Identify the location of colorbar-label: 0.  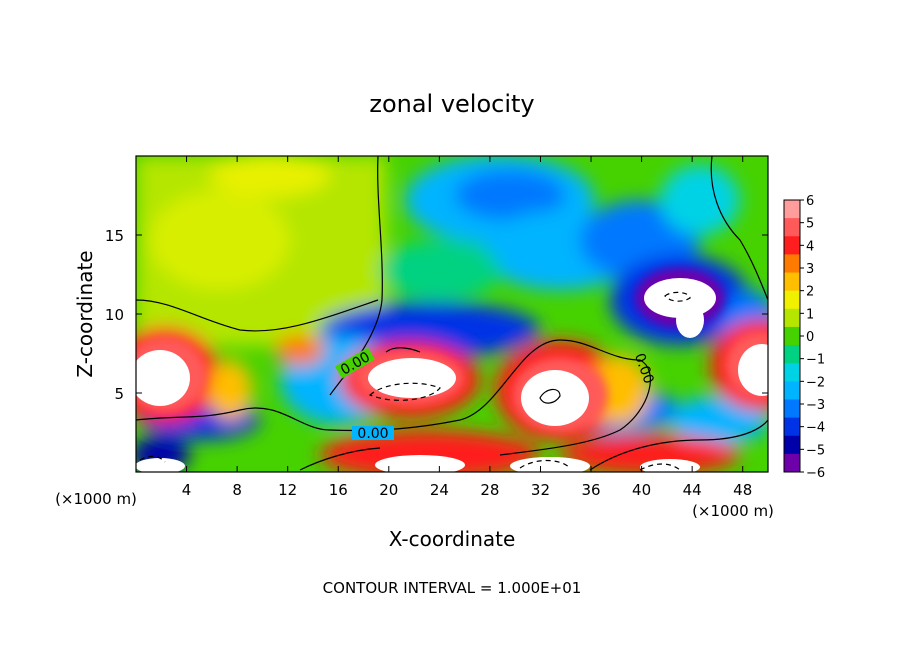
(810, 337).